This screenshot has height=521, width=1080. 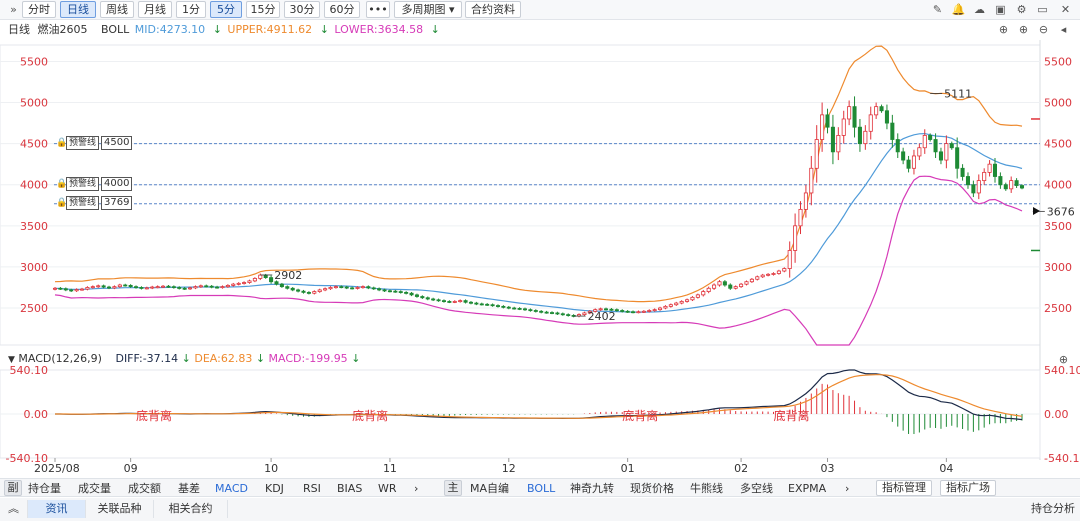 What do you see at coordinates (756, 488) in the screenshot?
I see `main-indicator-5: 多空线` at bounding box center [756, 488].